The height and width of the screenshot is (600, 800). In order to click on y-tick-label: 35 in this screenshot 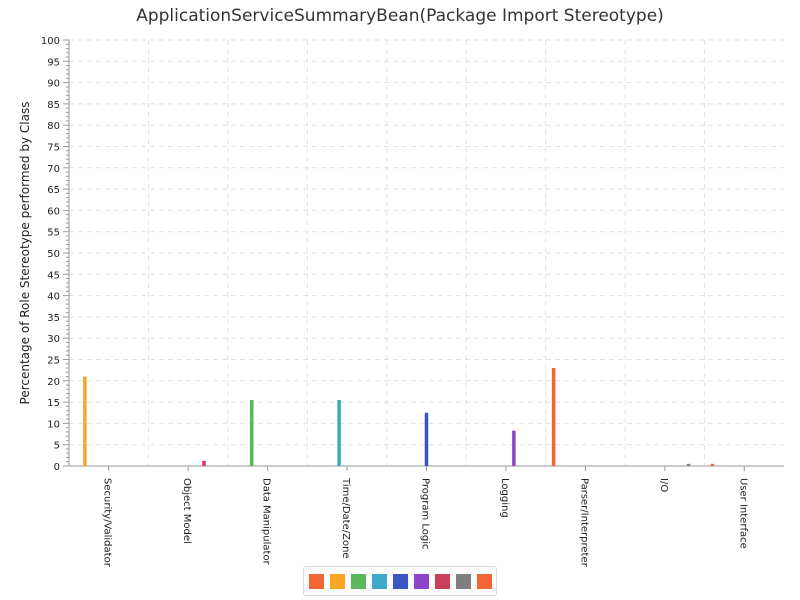, I will do `click(53, 318)`.